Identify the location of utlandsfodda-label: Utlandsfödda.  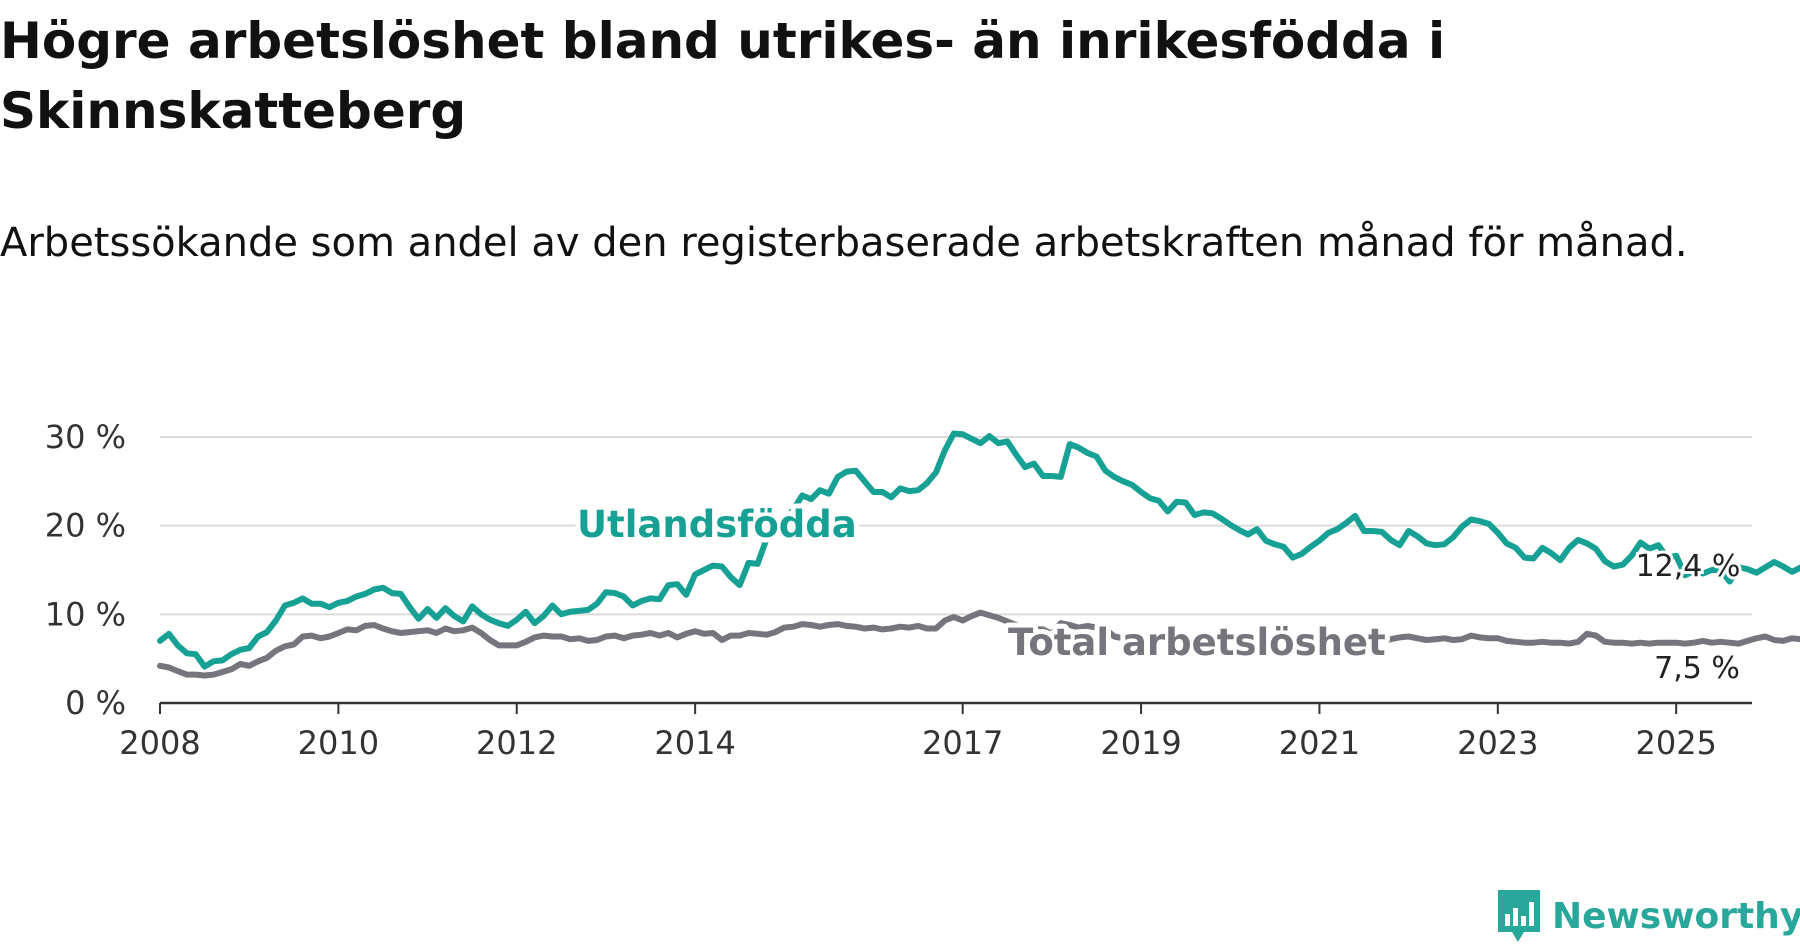
(717, 524).